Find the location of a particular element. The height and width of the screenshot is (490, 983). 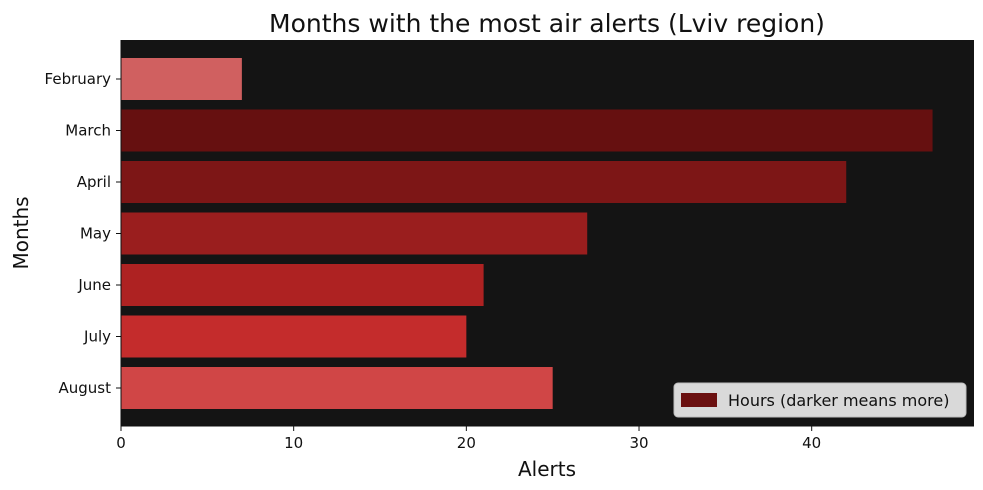

x-tick-label: 10 is located at coordinates (293, 443).